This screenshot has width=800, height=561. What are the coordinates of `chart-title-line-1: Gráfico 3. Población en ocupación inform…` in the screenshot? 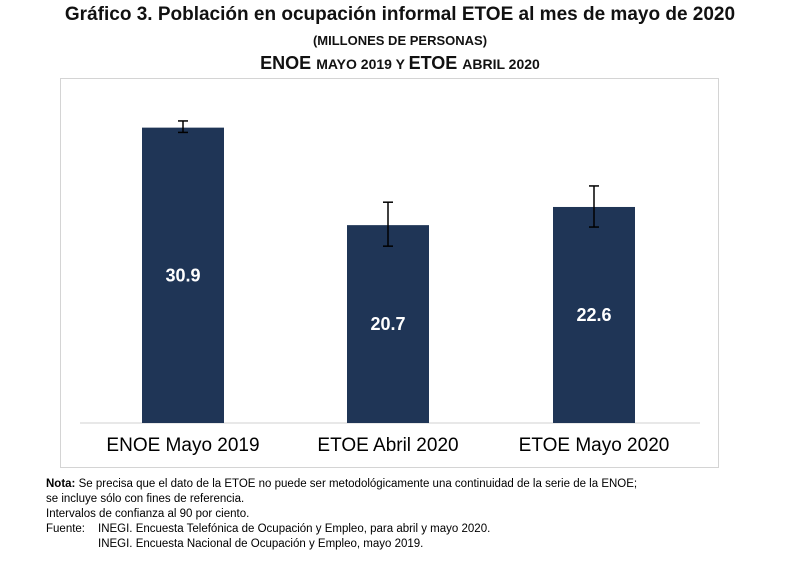 It's located at (400, 15).